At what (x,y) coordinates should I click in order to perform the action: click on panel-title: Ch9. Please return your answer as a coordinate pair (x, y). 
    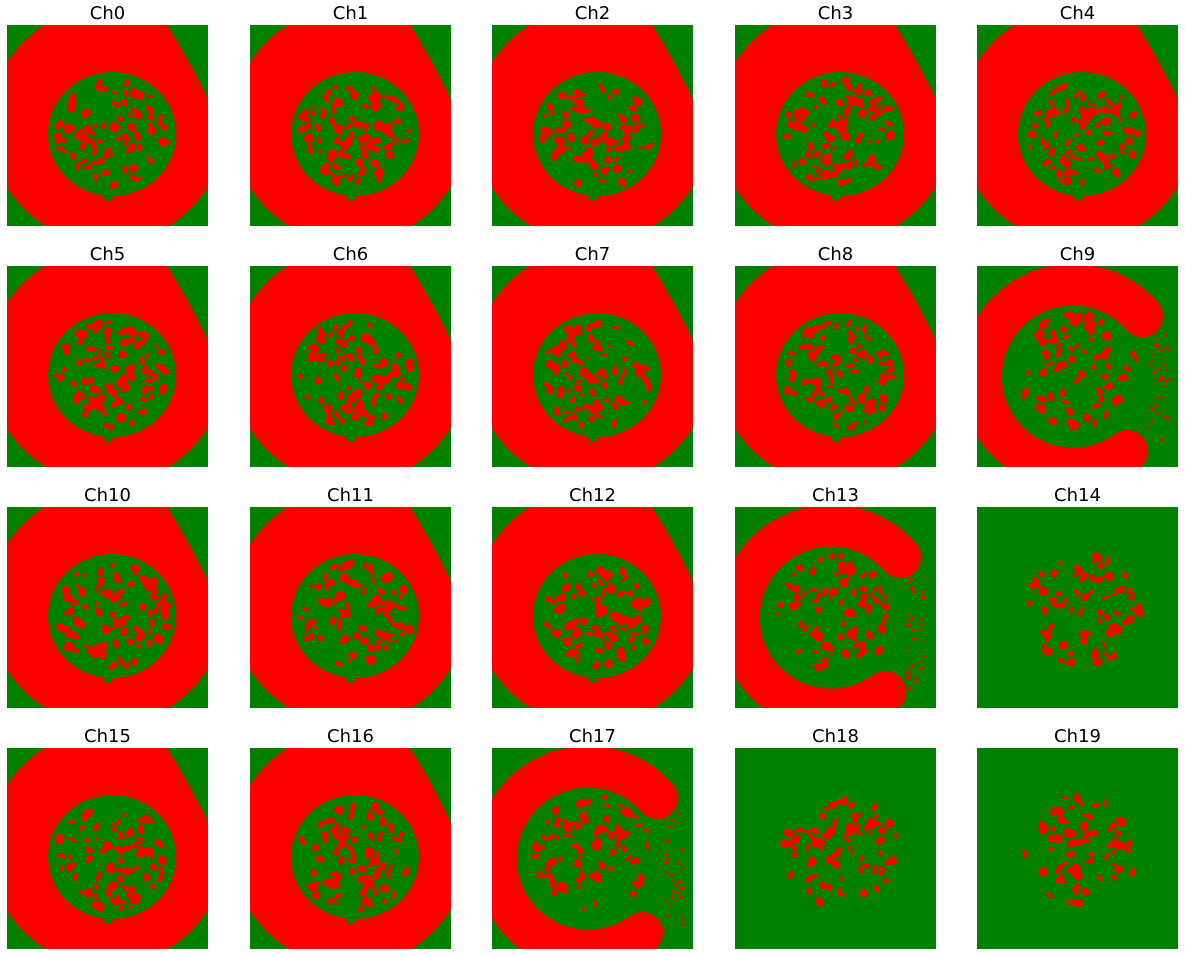
    Looking at the image, I should click on (1077, 254).